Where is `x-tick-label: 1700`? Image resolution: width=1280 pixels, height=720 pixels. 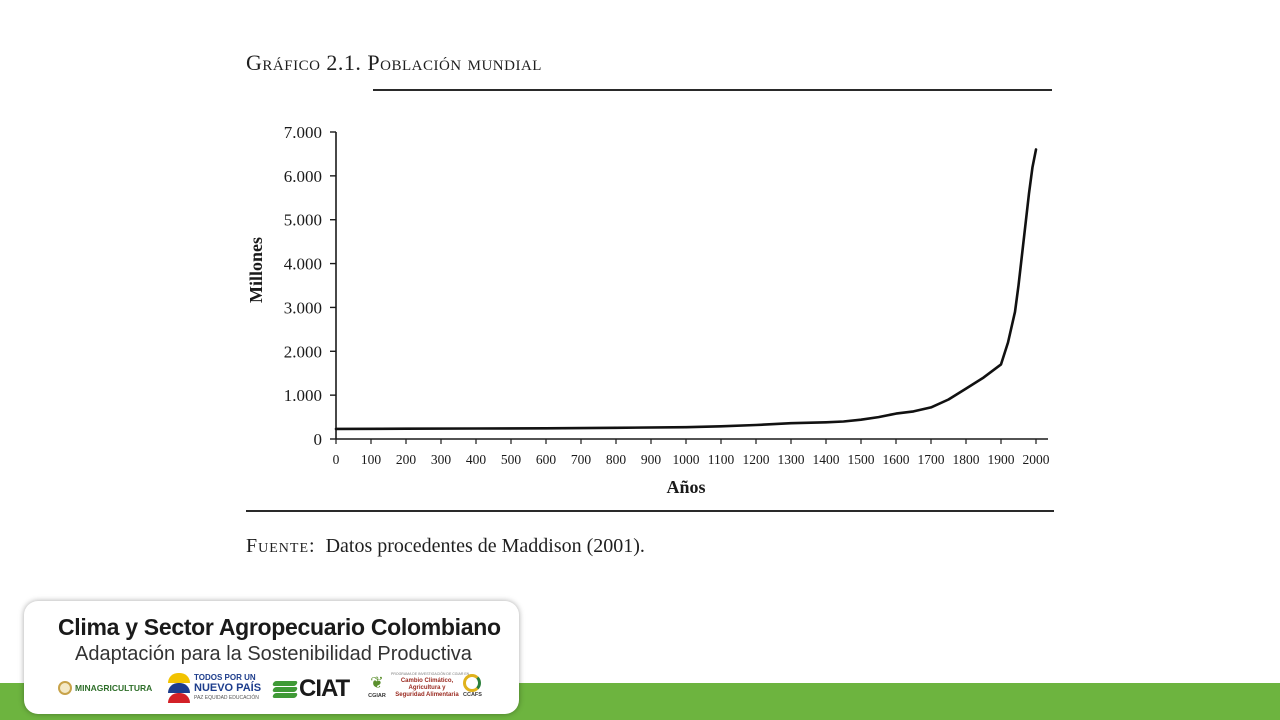
x-tick-label: 1700 is located at coordinates (931, 459).